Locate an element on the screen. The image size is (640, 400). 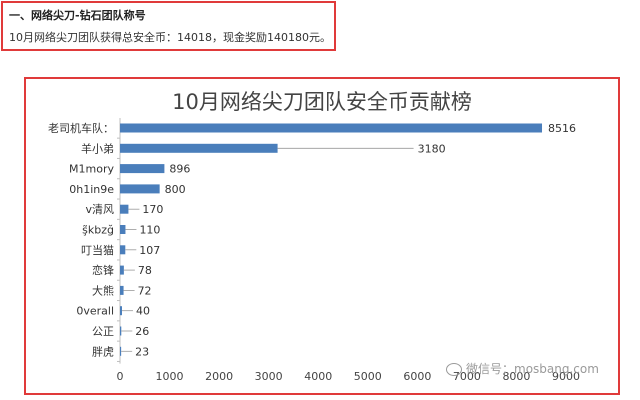
data-label: 78 is located at coordinates (145, 270).